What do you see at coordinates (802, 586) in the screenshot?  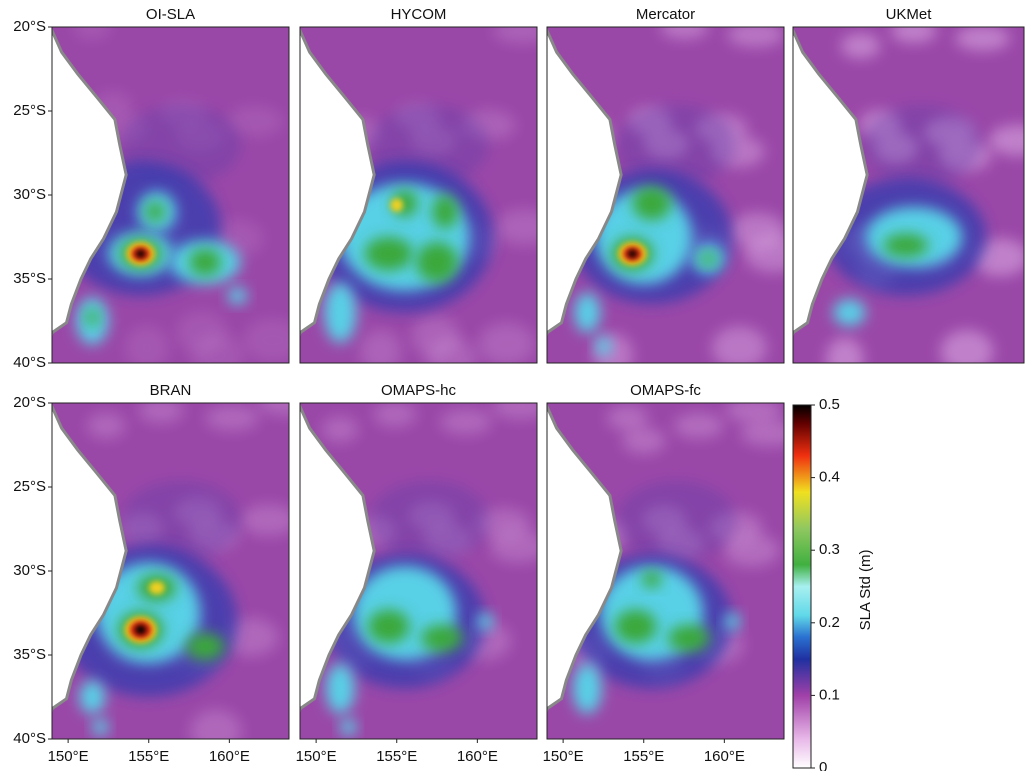 I see `colorbar` at bounding box center [802, 586].